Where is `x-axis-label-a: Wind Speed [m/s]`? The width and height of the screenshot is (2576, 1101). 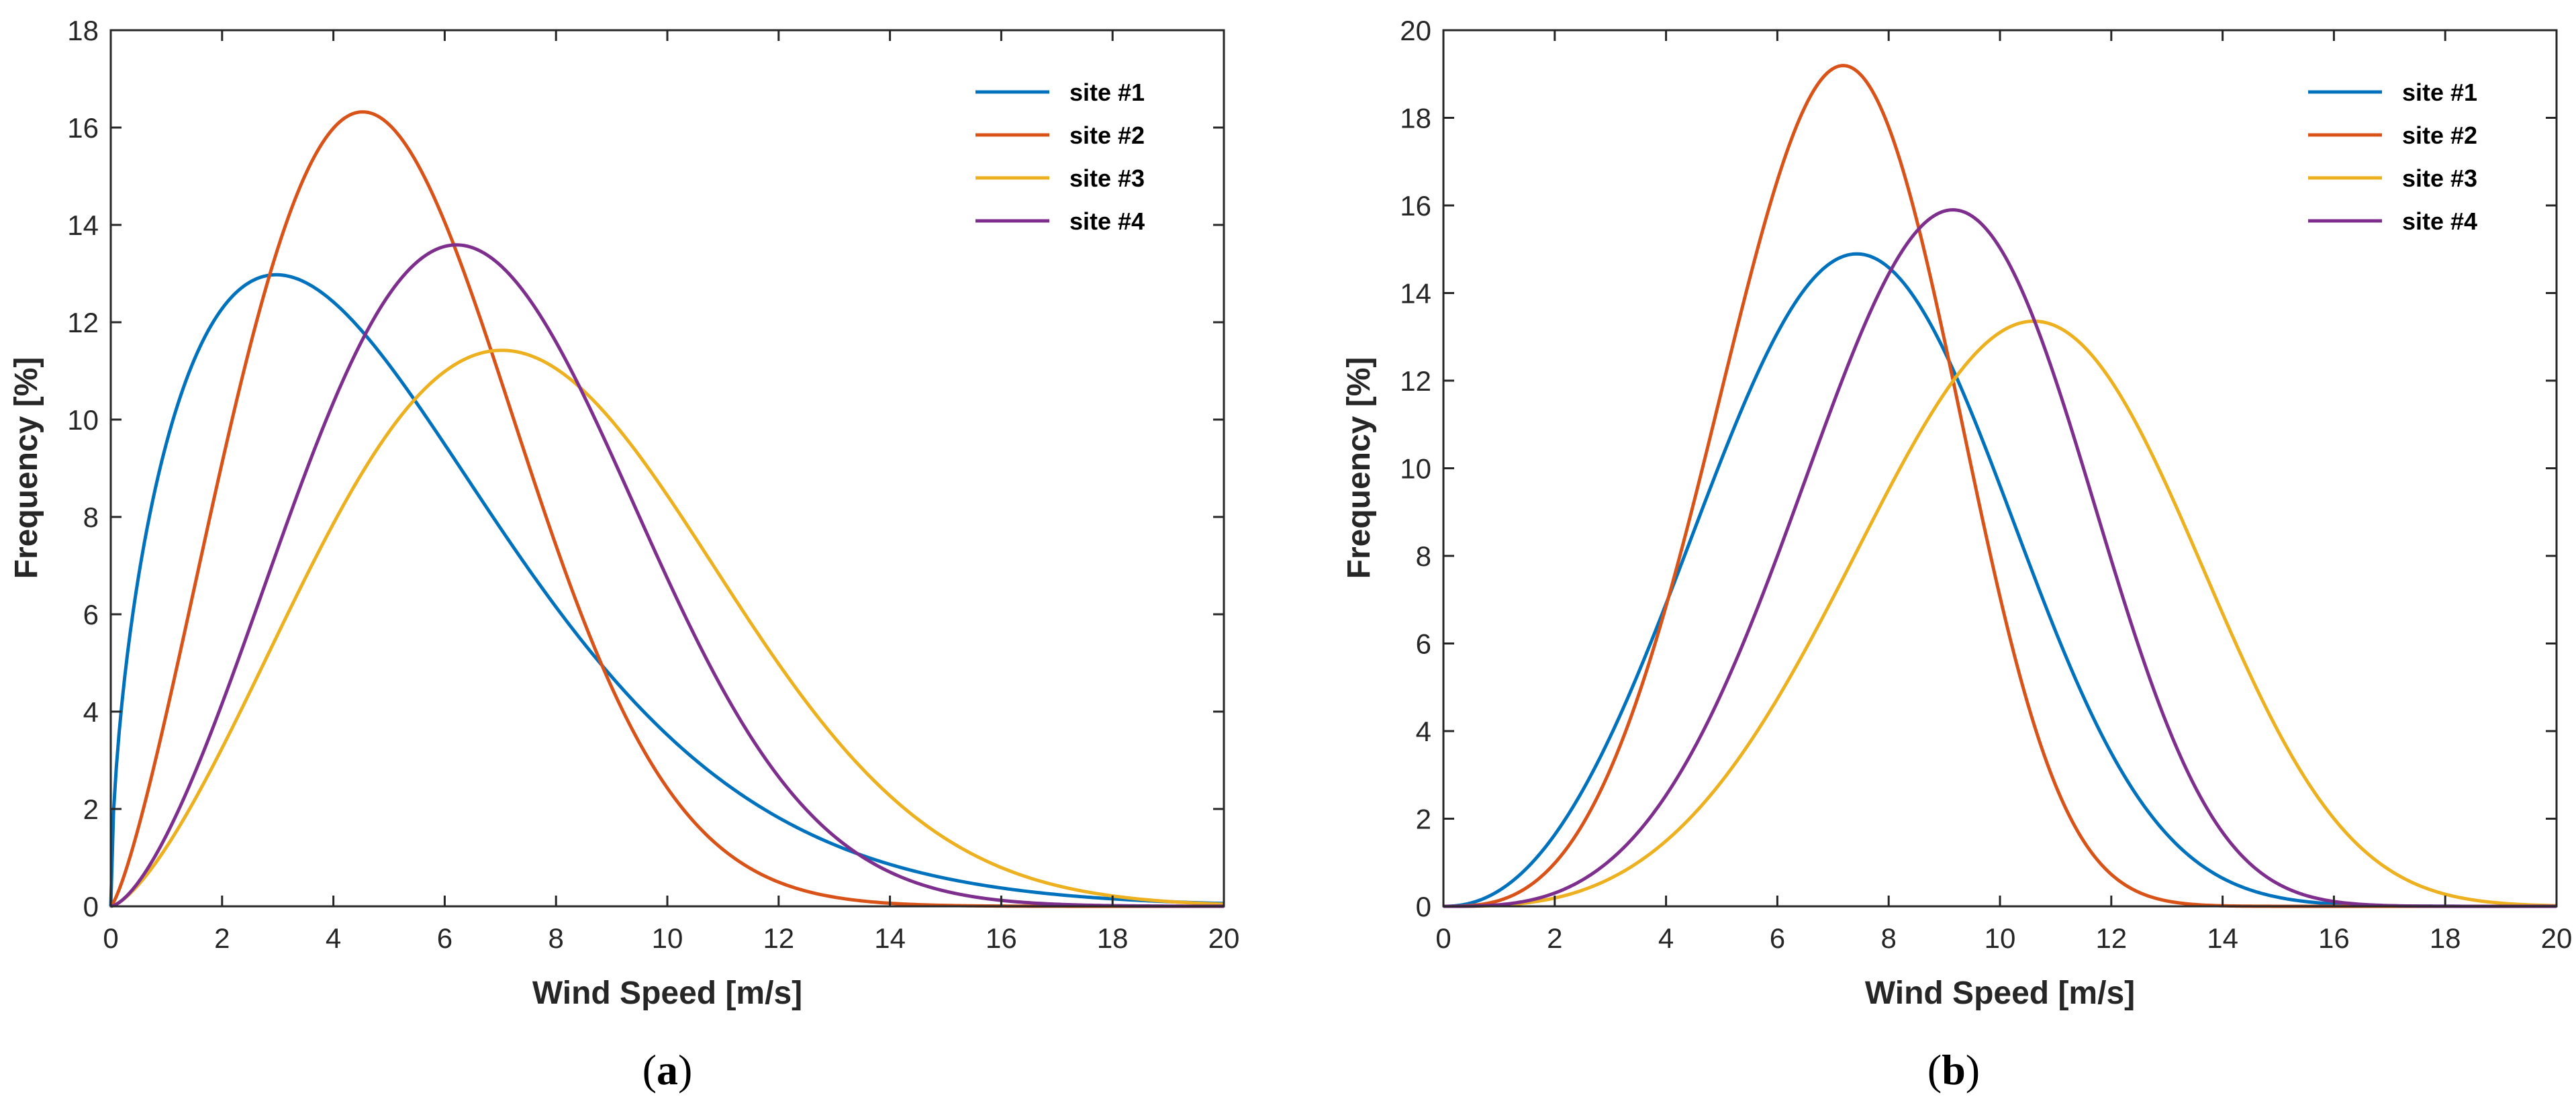
x-axis-label-a: Wind Speed [m/s] is located at coordinates (667, 993).